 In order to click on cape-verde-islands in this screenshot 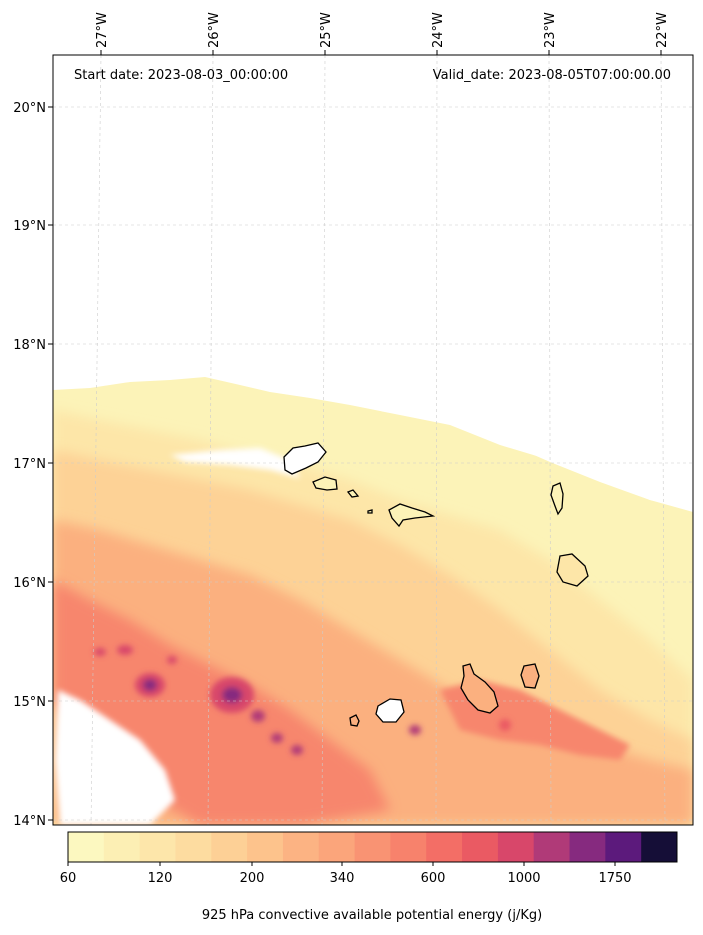, I will do `click(436, 584)`.